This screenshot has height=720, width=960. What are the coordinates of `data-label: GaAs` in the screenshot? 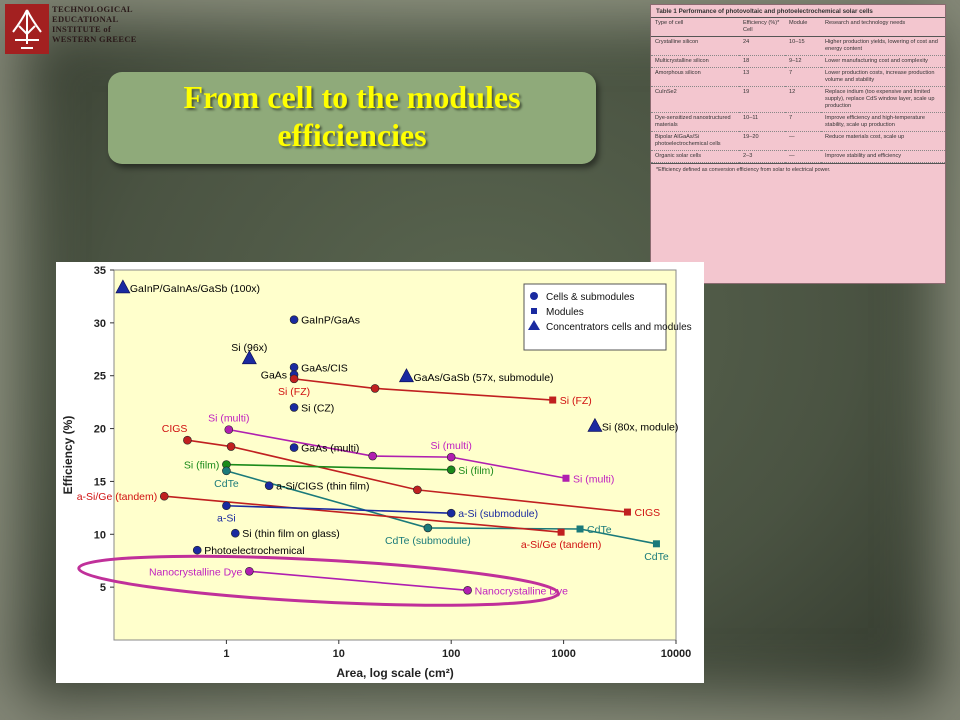 It's located at (274, 376).